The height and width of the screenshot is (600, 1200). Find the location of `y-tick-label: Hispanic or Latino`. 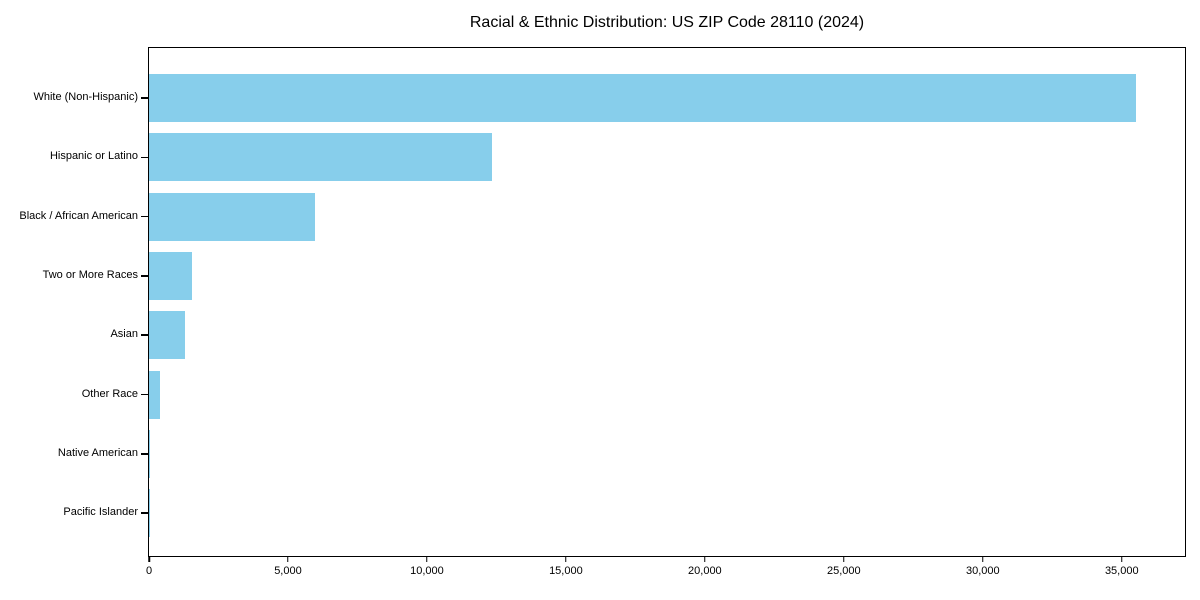

y-tick-label: Hispanic or Latino is located at coordinates (93, 156).